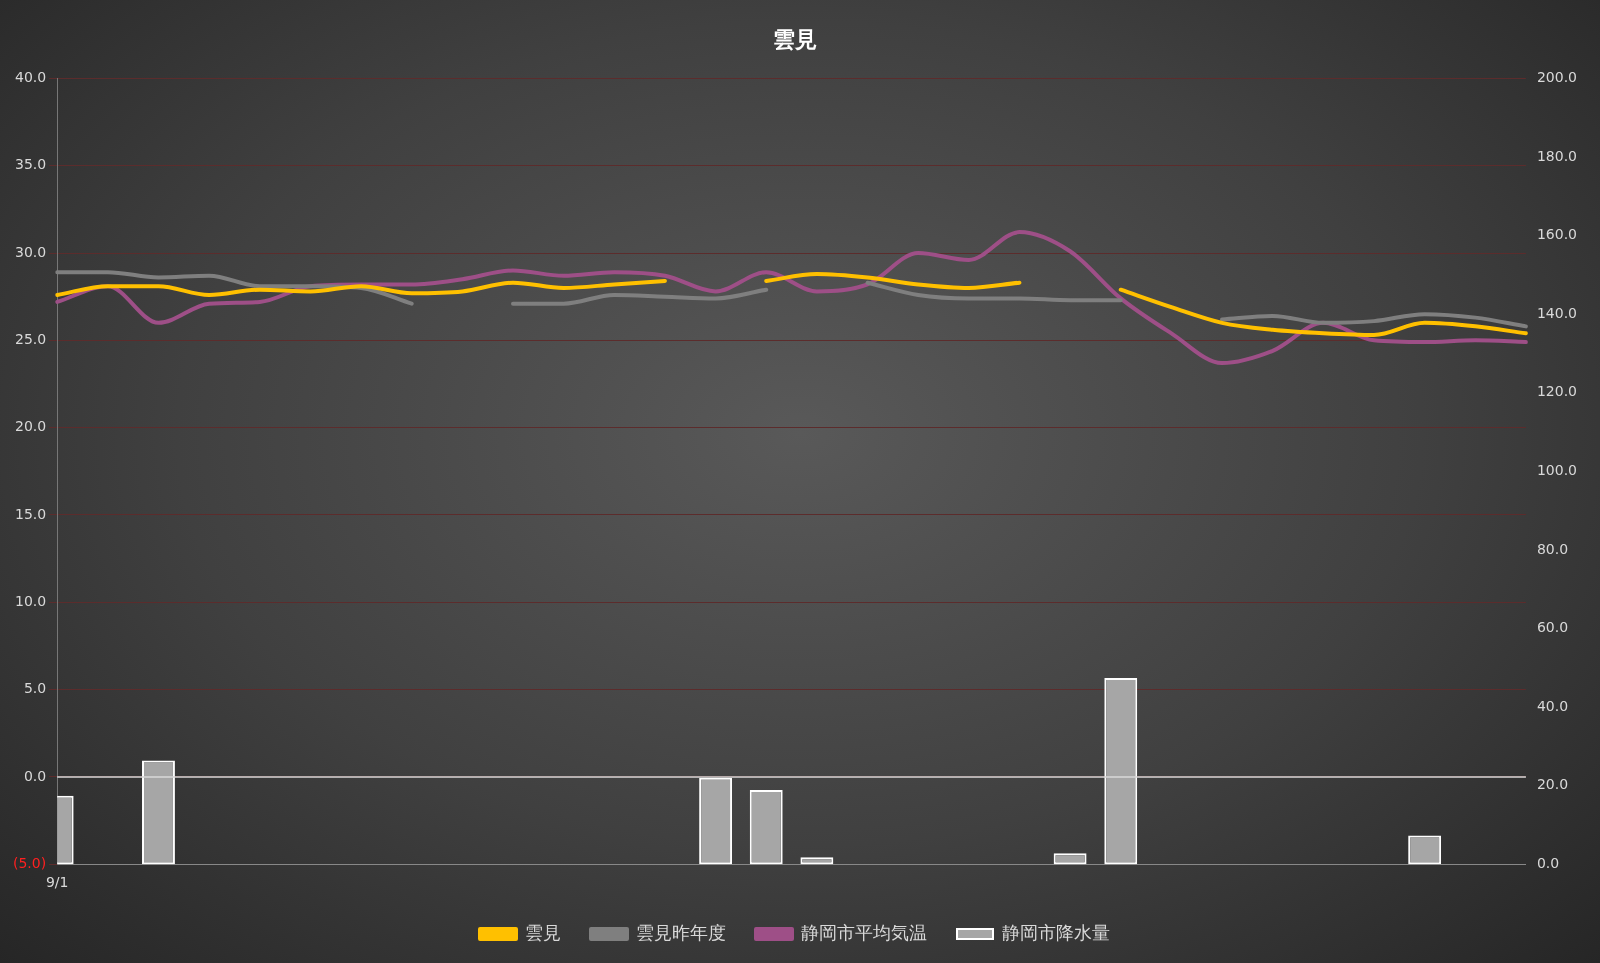 The image size is (1600, 963). What do you see at coordinates (1557, 469) in the screenshot?
I see `y2-tick-label: 100.0` at bounding box center [1557, 469].